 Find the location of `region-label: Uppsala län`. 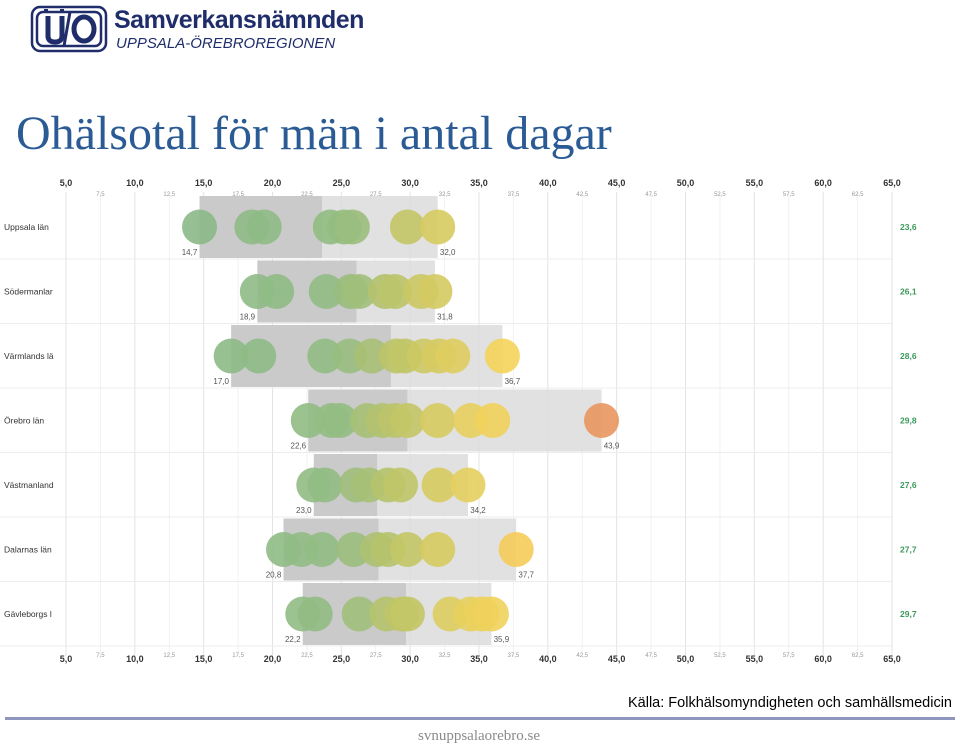

region-label: Uppsala län is located at coordinates (26, 227).